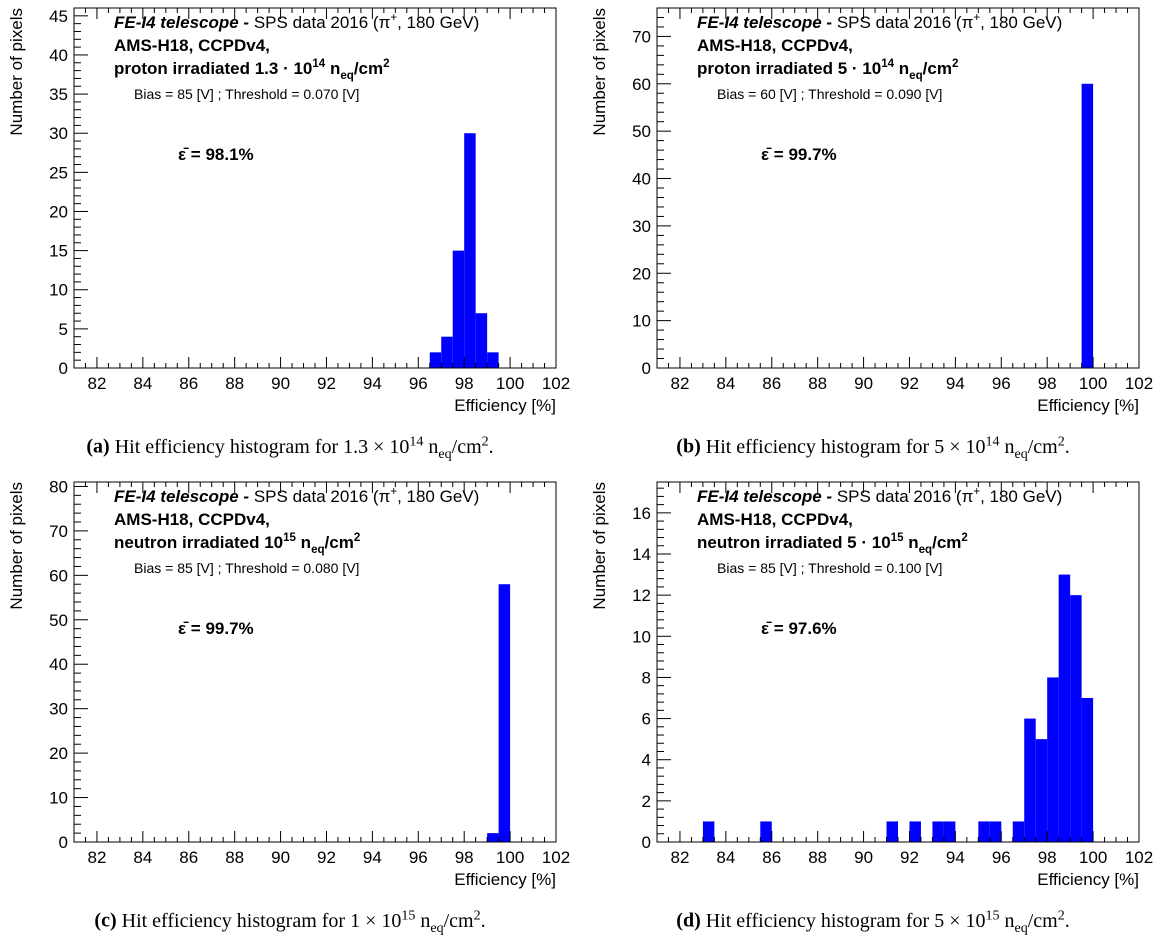  What do you see at coordinates (58, 486) in the screenshot?
I see `y-tick-label: 80` at bounding box center [58, 486].